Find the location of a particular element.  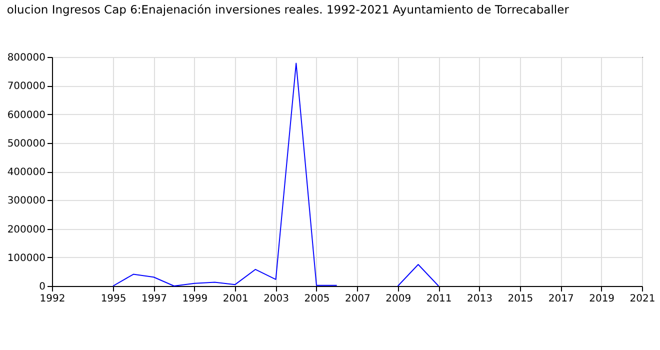

y-tick-label: 200000 is located at coordinates (26, 230).